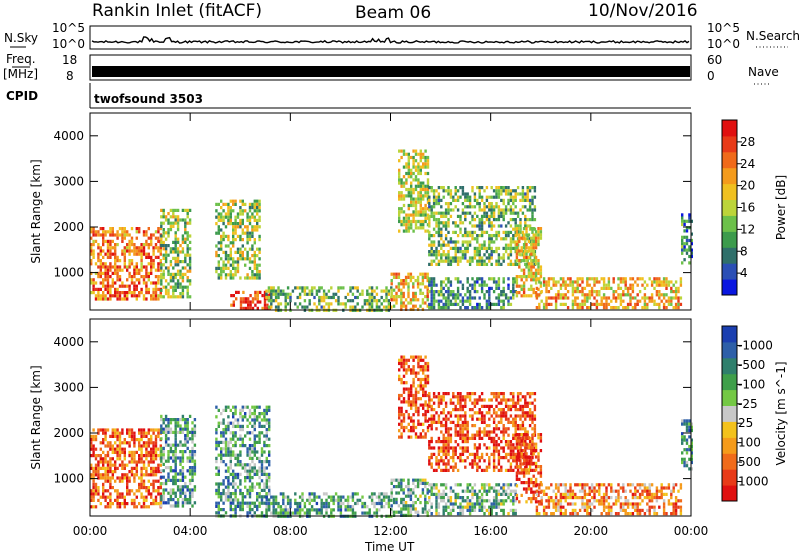  Describe the element at coordinates (90, 531) in the screenshot. I see `x-tick-0: 00:00` at that location.